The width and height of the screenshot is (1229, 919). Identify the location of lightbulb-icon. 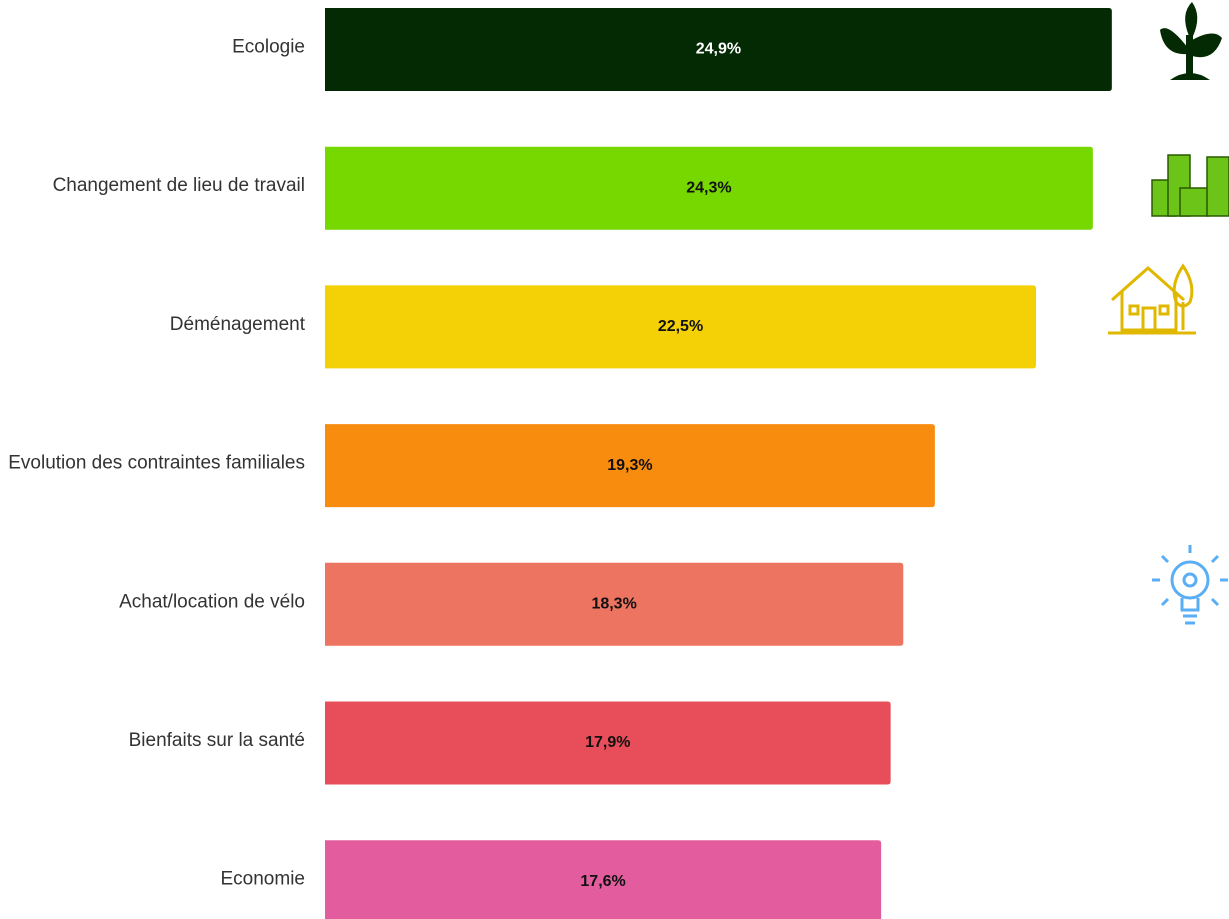
(1190, 585).